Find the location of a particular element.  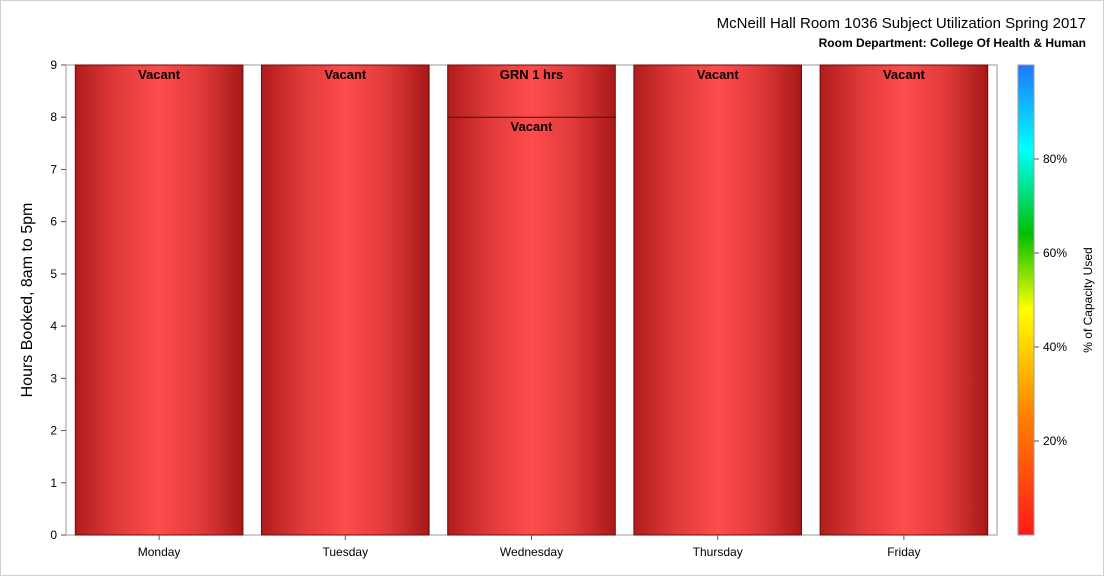

colorbar-ticks: 20% 40% 60% 80% is located at coordinates (1050, 300).